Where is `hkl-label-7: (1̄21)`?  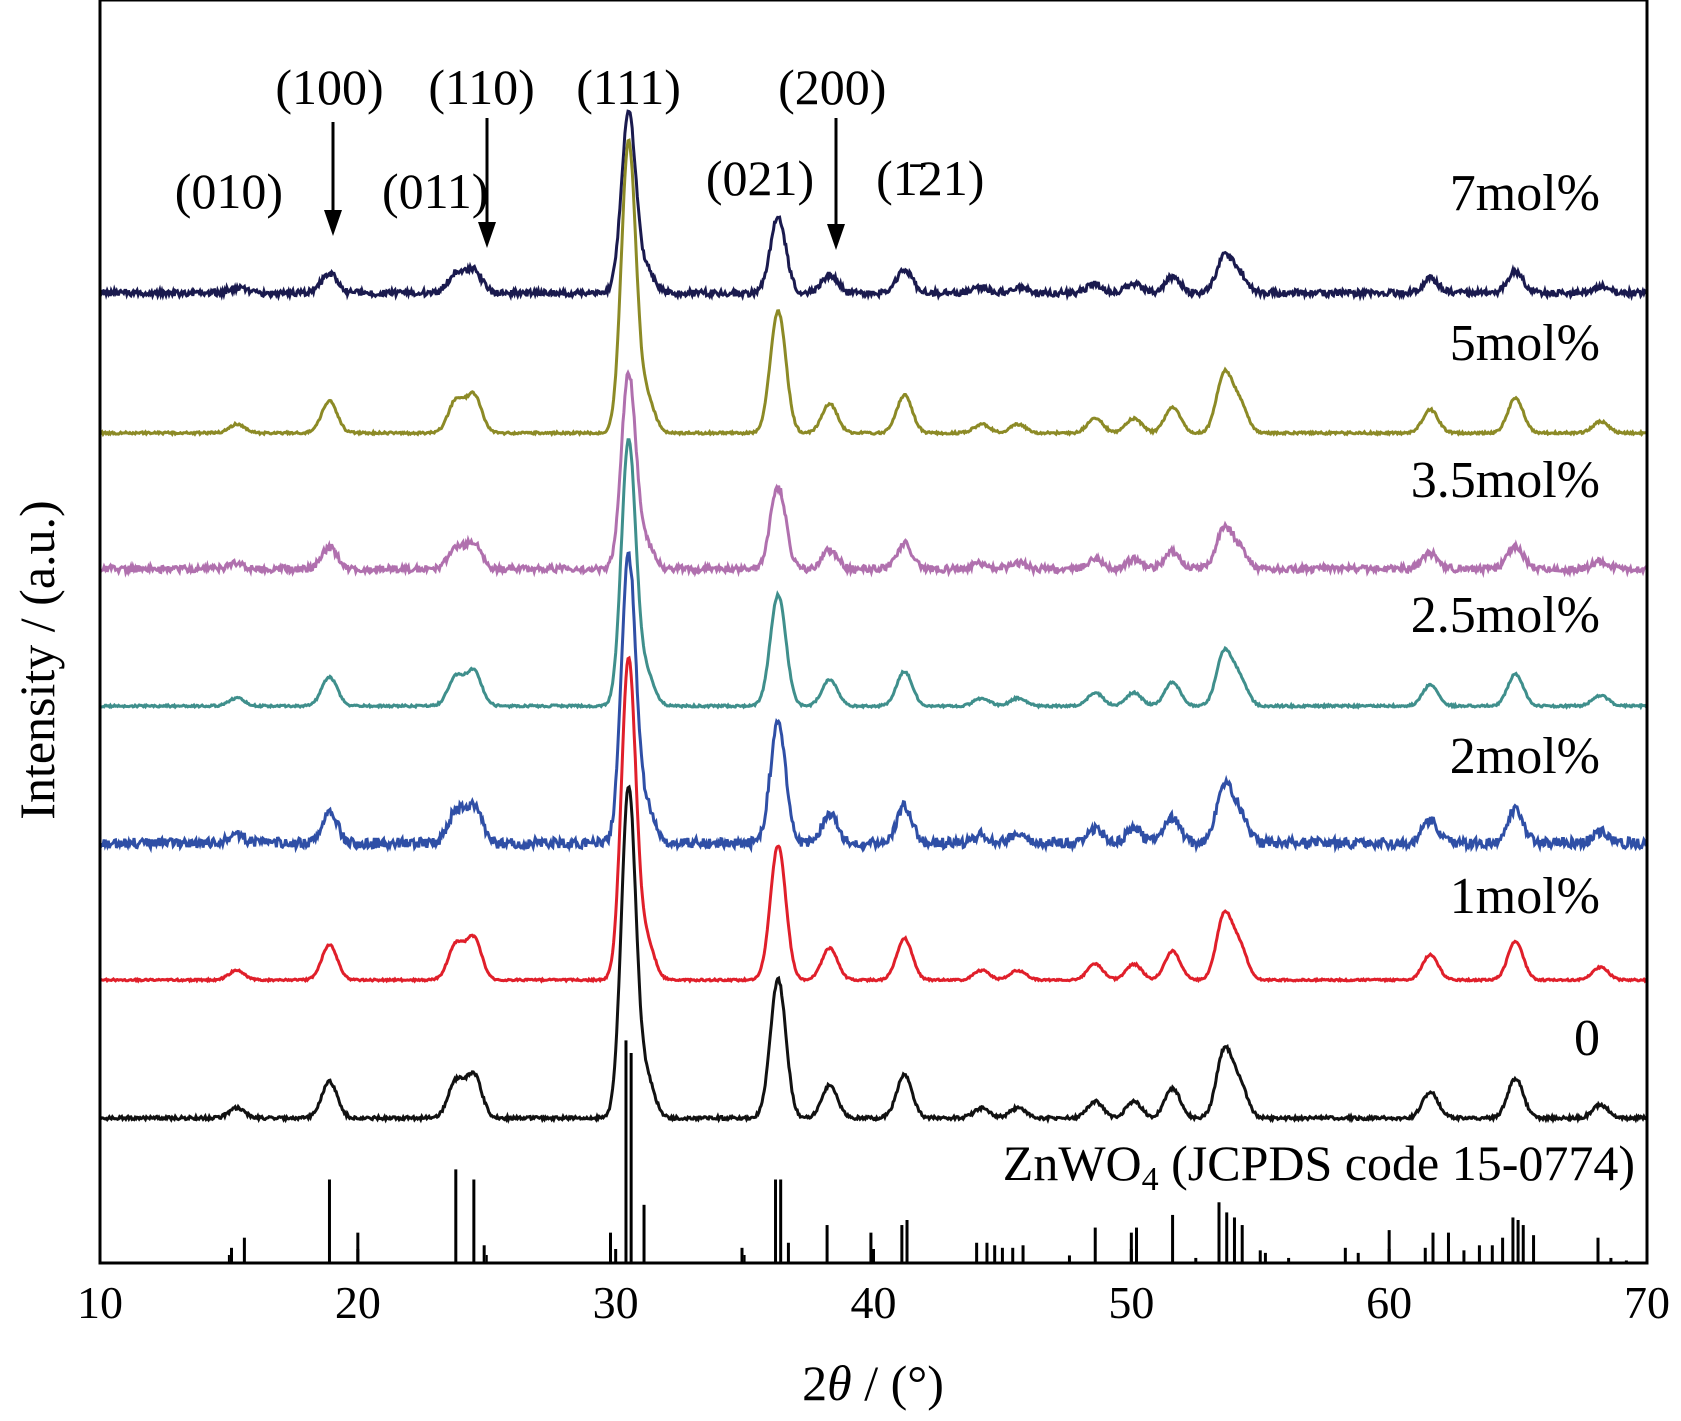
hkl-label-7: (1̄21) is located at coordinates (930, 178).